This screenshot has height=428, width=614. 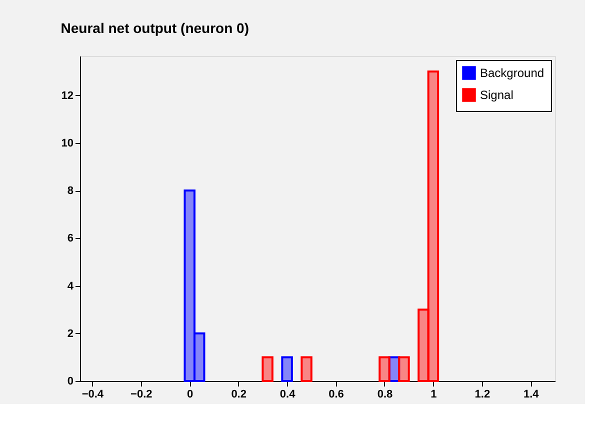 I want to click on x-tick-label: 0.4, so click(x=288, y=394).